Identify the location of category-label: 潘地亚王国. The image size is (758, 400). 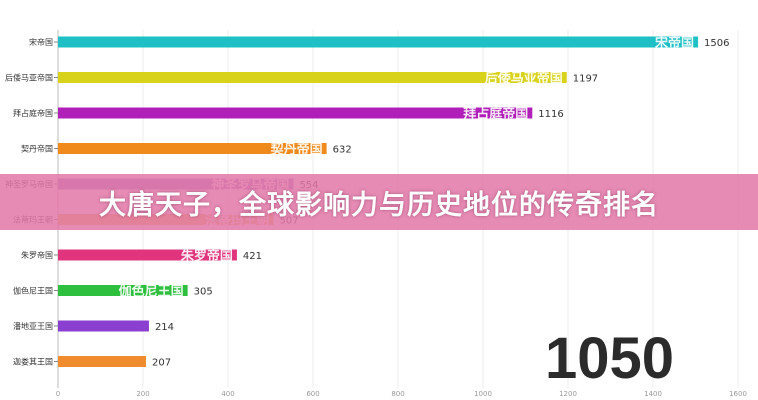
(33, 326).